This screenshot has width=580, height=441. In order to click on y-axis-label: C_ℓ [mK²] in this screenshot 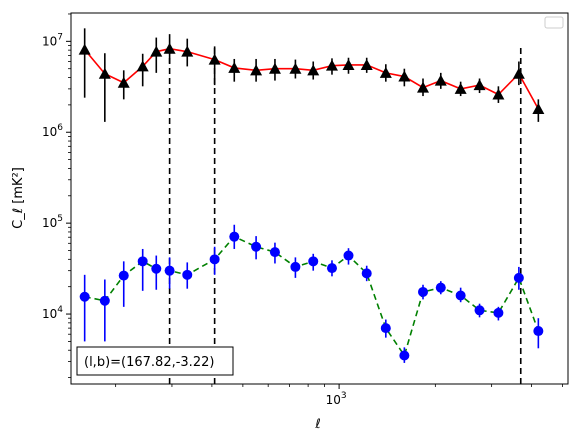, I will do `click(18, 198)`.